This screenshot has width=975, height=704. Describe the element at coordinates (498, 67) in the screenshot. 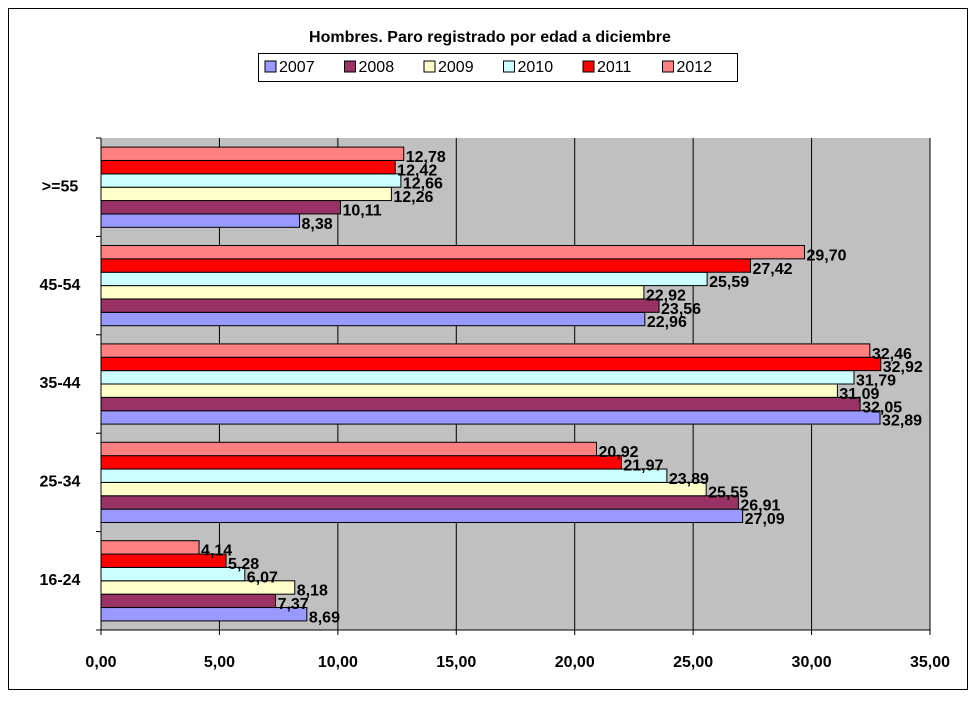

I see `legend-box` at that location.